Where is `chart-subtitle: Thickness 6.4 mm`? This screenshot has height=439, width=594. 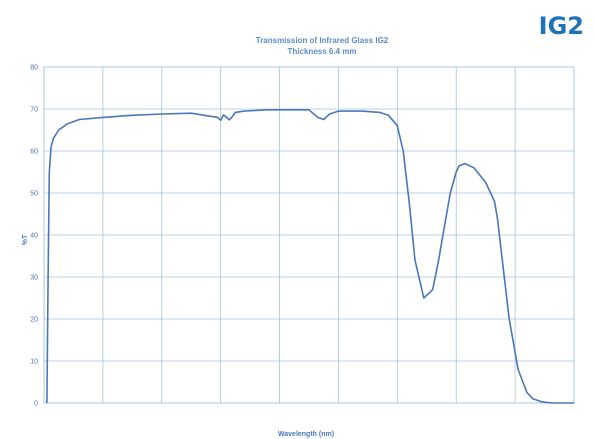
chart-subtitle: Thickness 6.4 mm is located at coordinates (322, 51).